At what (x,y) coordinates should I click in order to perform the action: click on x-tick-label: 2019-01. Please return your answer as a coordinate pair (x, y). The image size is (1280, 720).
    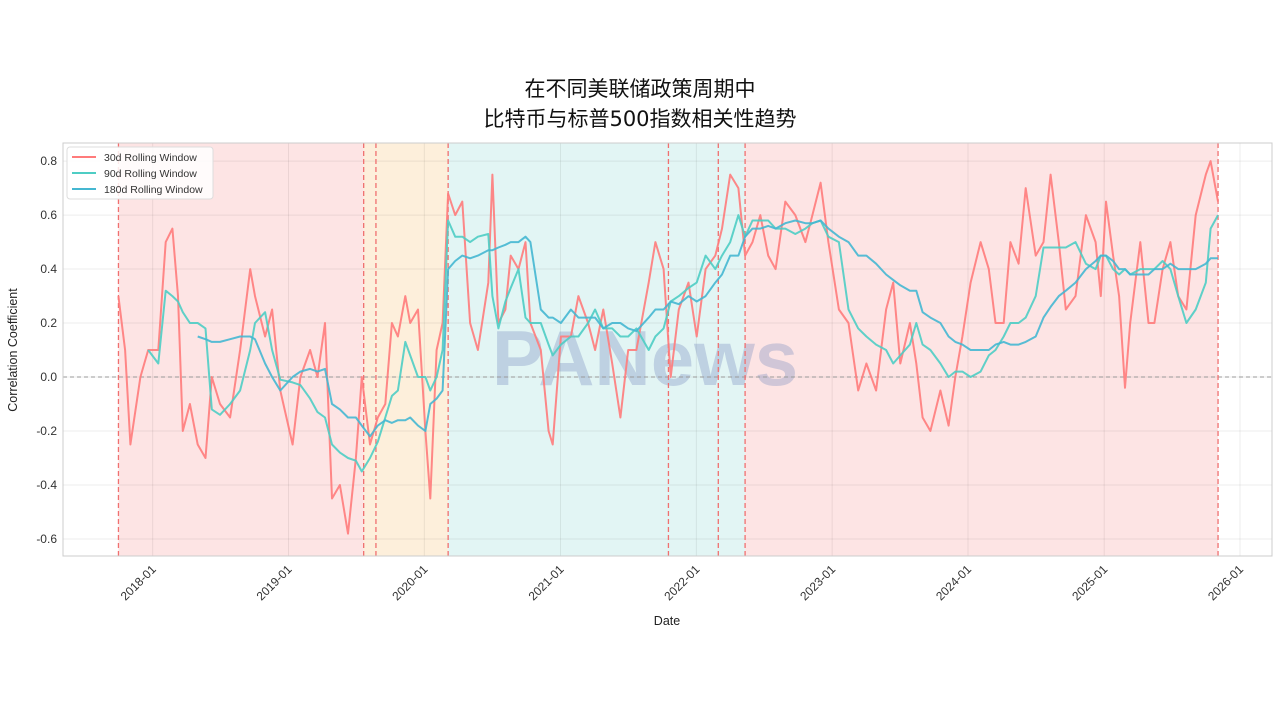
    Looking at the image, I should click on (274, 582).